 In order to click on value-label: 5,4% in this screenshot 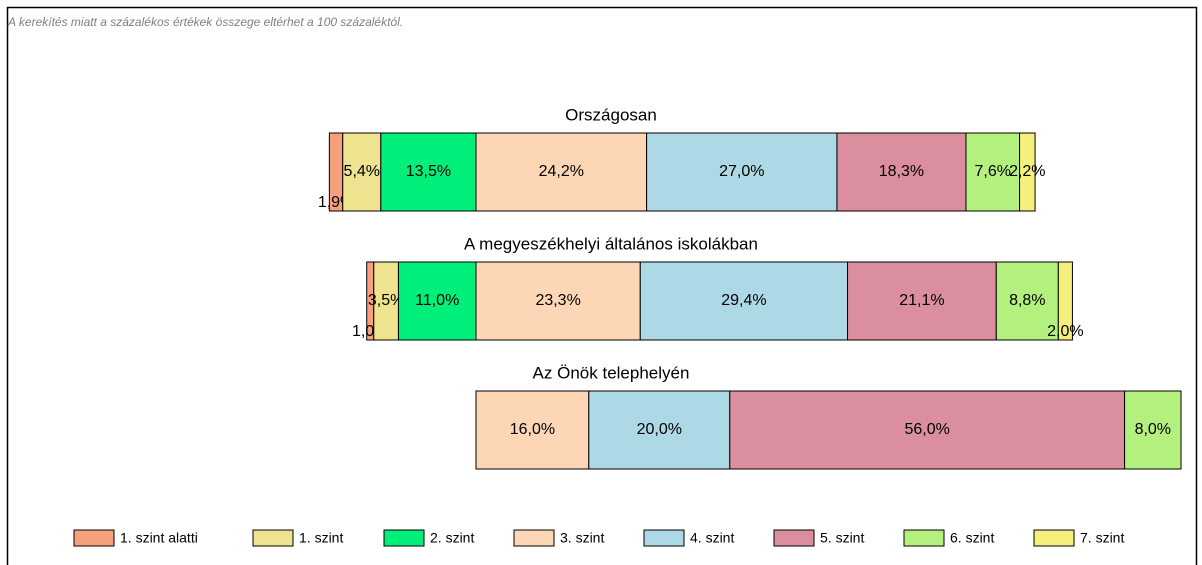, I will do `click(362, 171)`.